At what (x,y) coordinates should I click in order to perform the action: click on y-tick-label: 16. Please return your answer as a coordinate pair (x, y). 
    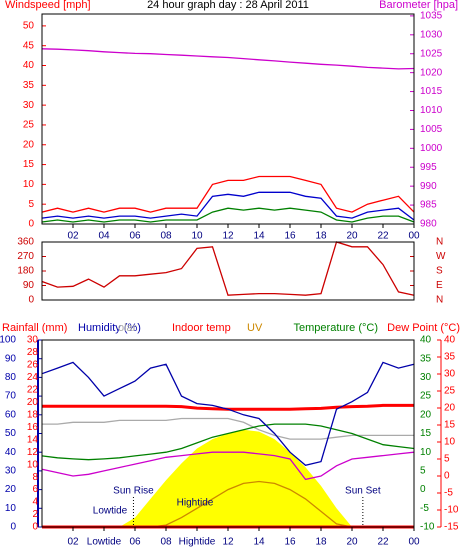
    Looking at the image, I should click on (33, 427).